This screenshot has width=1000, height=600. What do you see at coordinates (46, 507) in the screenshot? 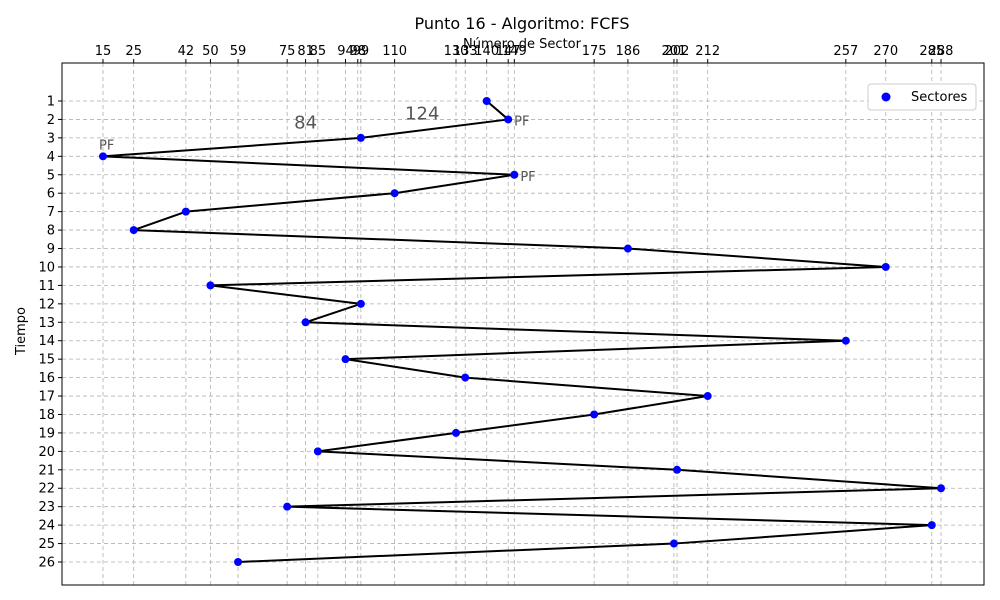
I see `y-tick-label: 23` at bounding box center [46, 507].